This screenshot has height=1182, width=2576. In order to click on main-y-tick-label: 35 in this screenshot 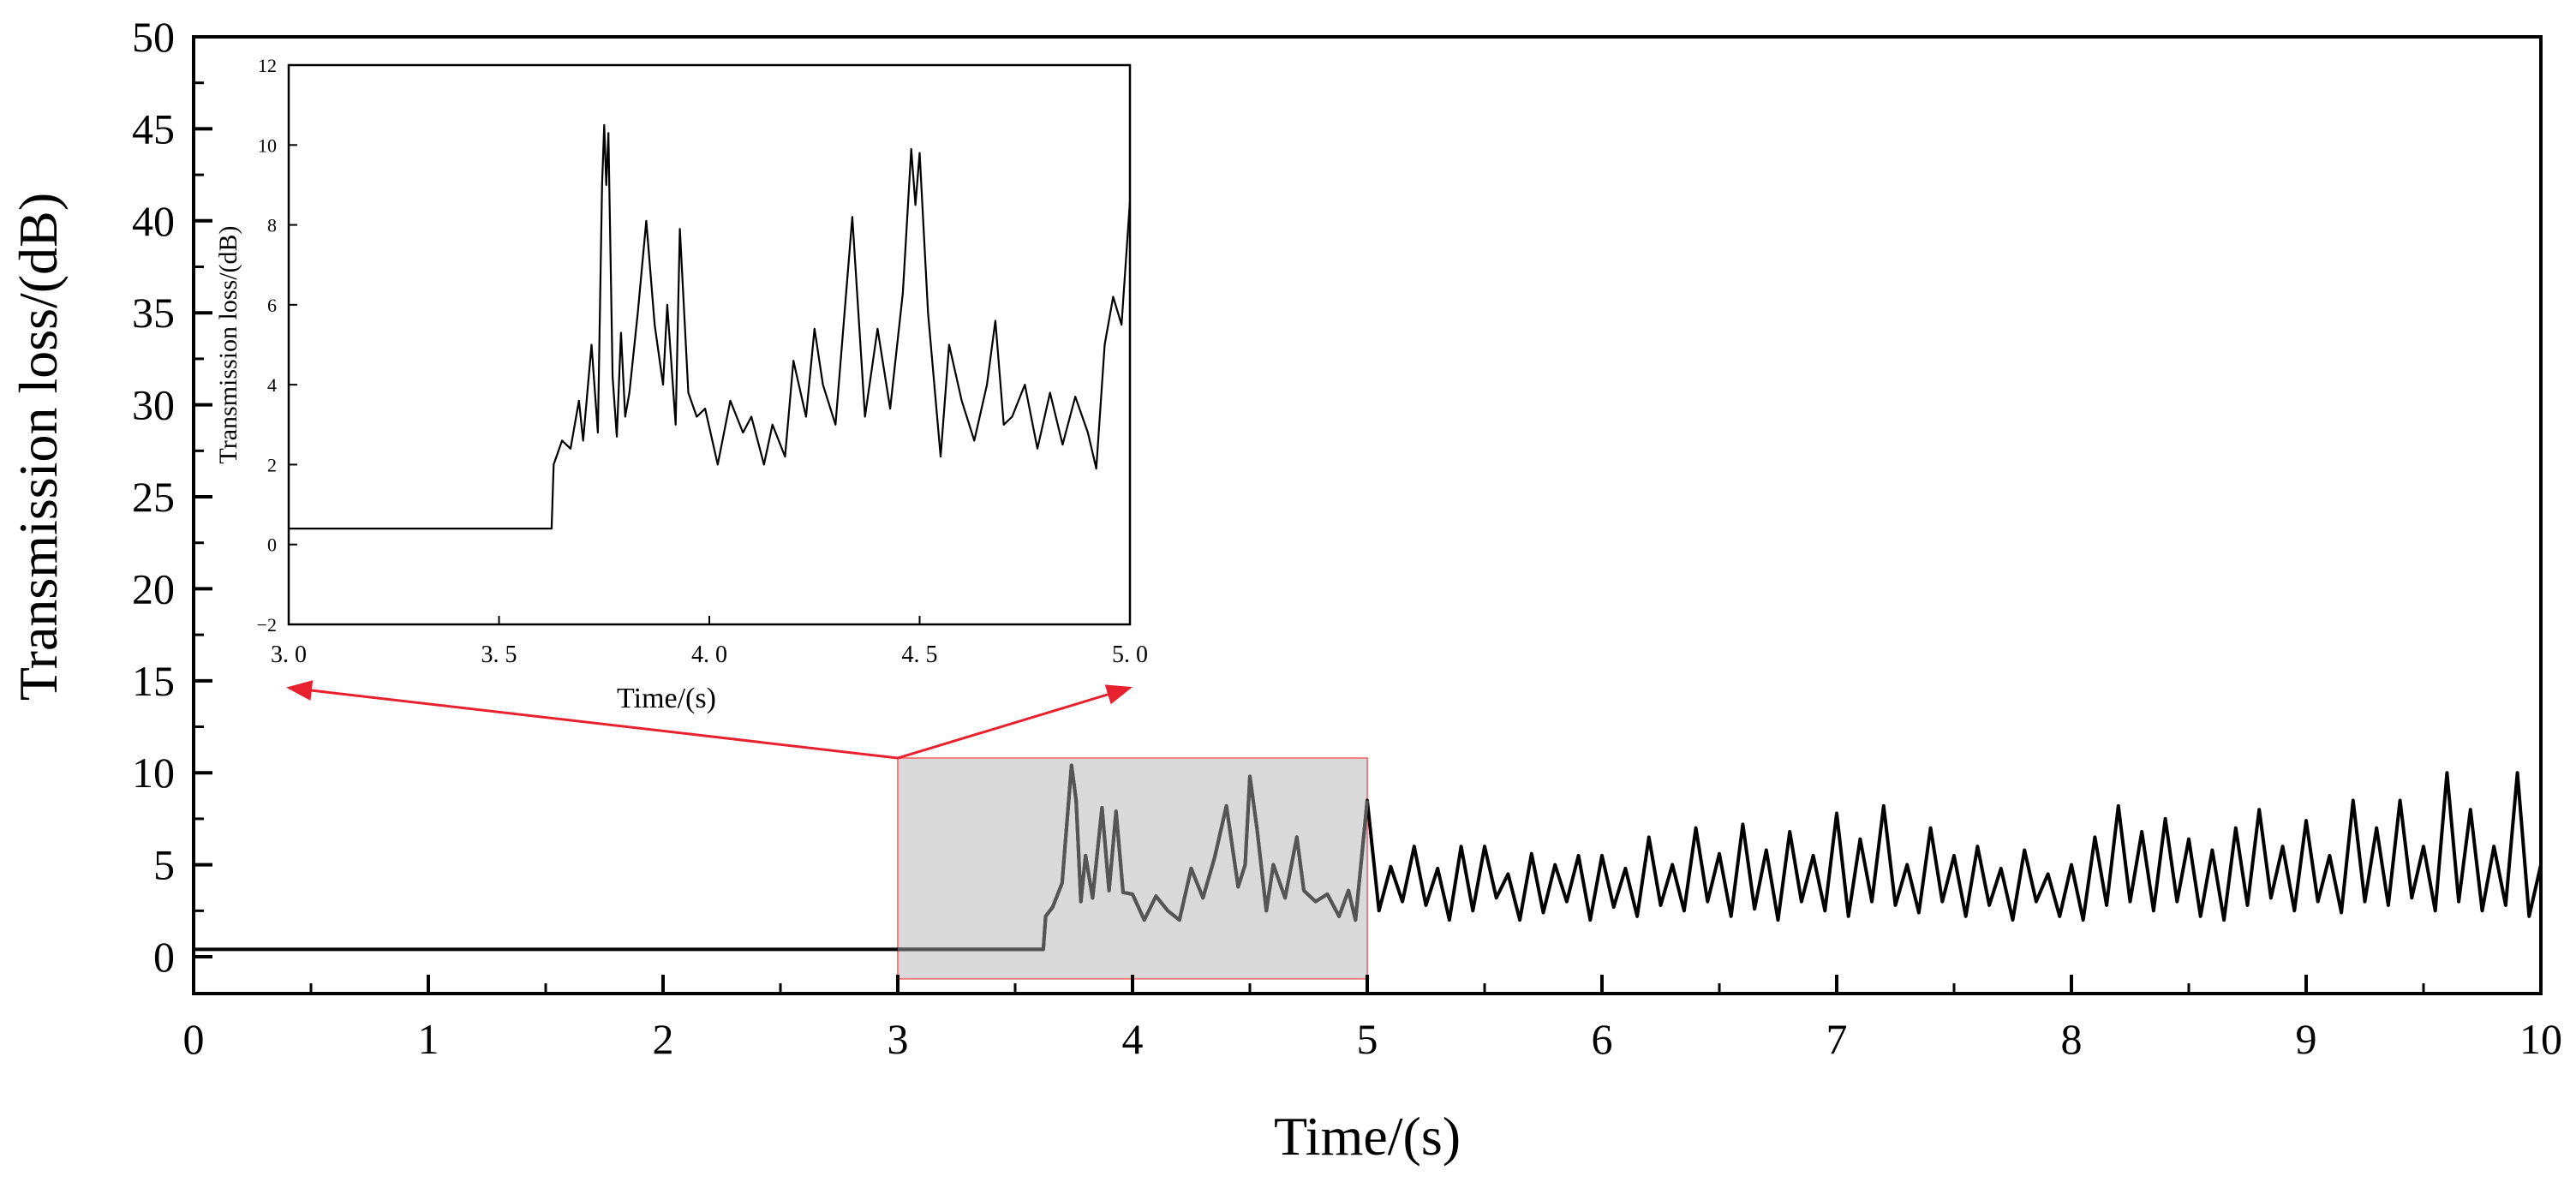, I will do `click(154, 313)`.